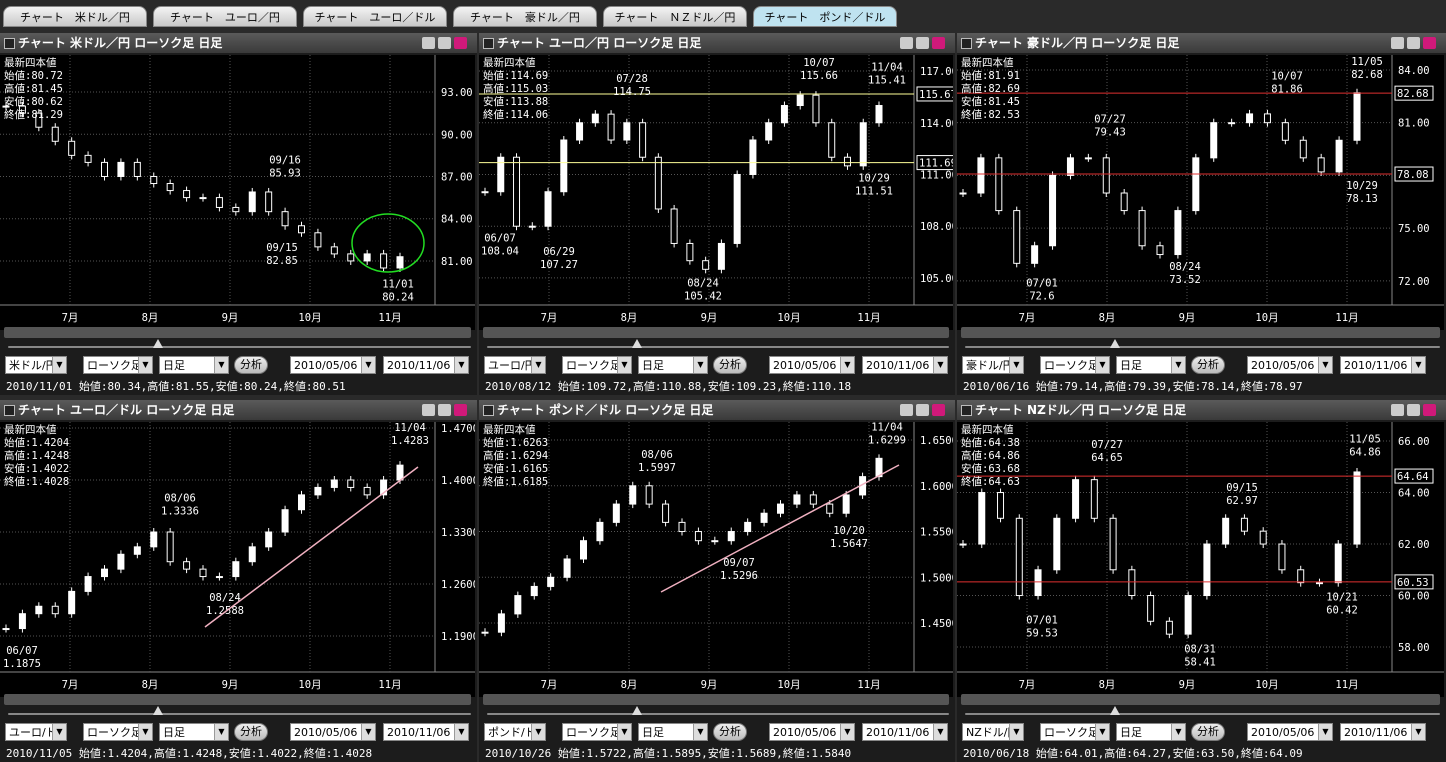 The image size is (1446, 762). Describe the element at coordinates (898, 365) in the screenshot. I see `to-value: 2010/11/06` at that location.